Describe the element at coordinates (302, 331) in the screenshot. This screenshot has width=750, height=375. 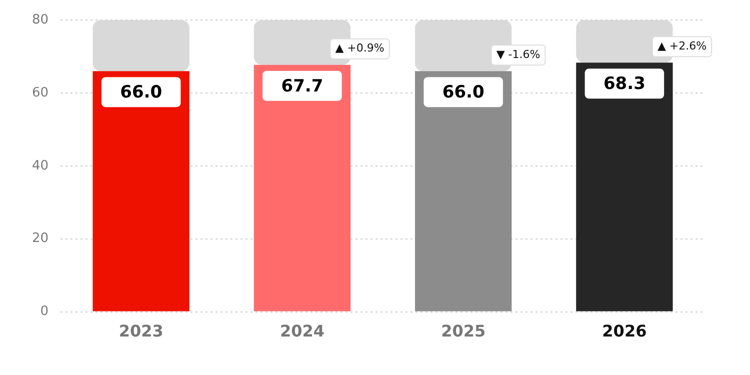
I see `x-tick-label: 2024` at that location.